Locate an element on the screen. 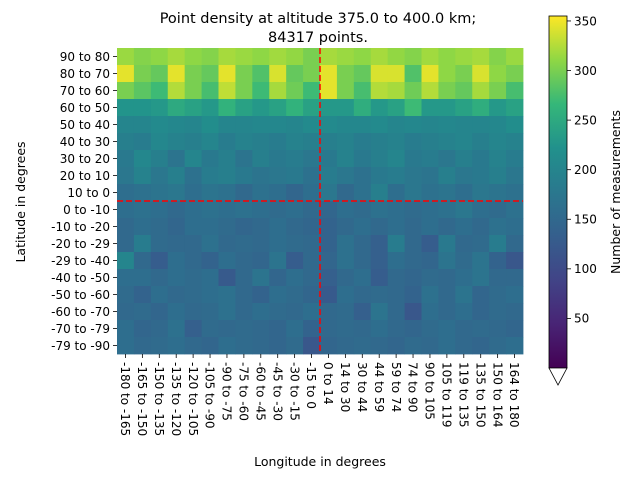 Image resolution: width=640 pixels, height=480 pixels. y-tick-label: -60 to -70 is located at coordinates (80, 312).